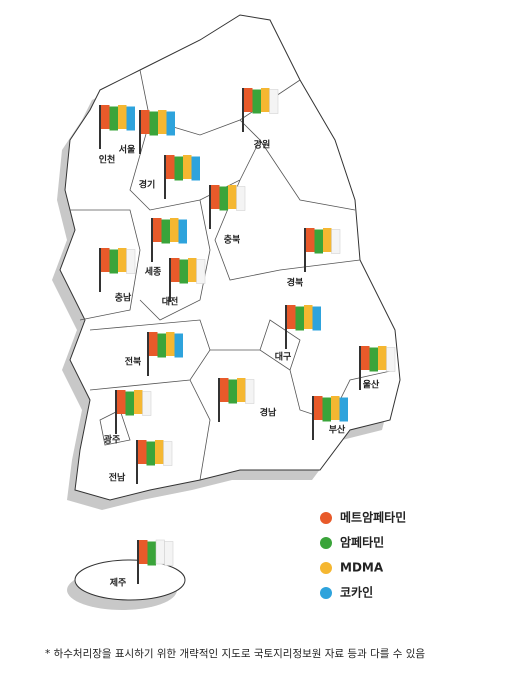 This screenshot has width=524, height=683. What do you see at coordinates (117, 478) in the screenshot?
I see `region-label: 전남` at bounding box center [117, 478].